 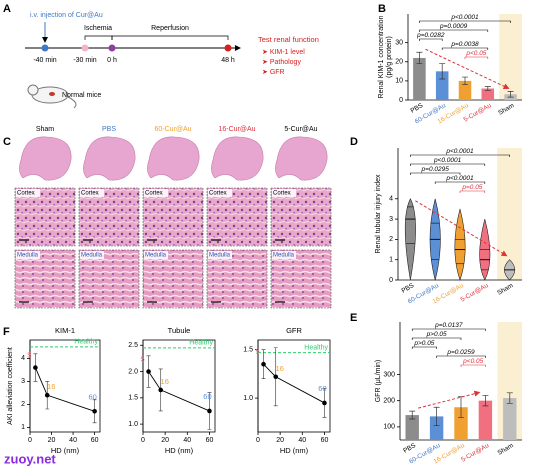 I want to click on group-header: 16-Cur@Au, so click(x=236, y=129).